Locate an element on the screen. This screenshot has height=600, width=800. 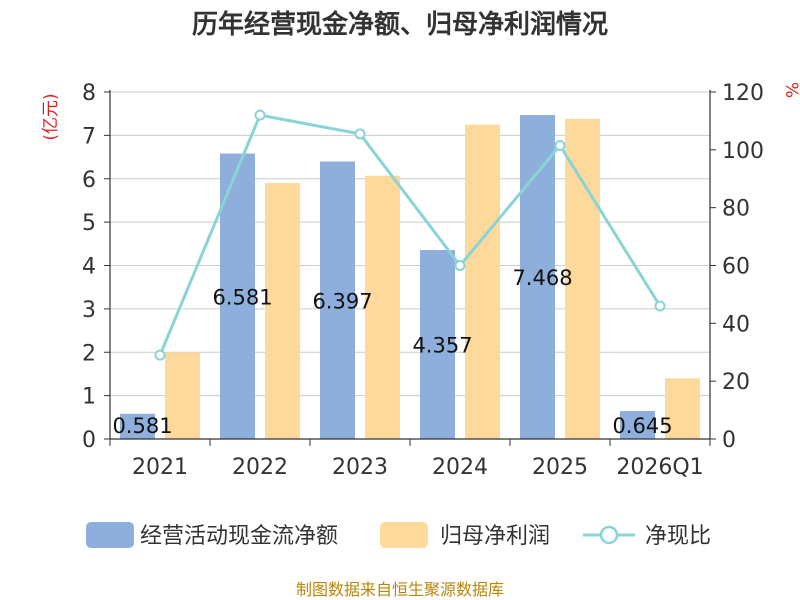
legend-label: 经营活动现金流净额 is located at coordinates (239, 536).